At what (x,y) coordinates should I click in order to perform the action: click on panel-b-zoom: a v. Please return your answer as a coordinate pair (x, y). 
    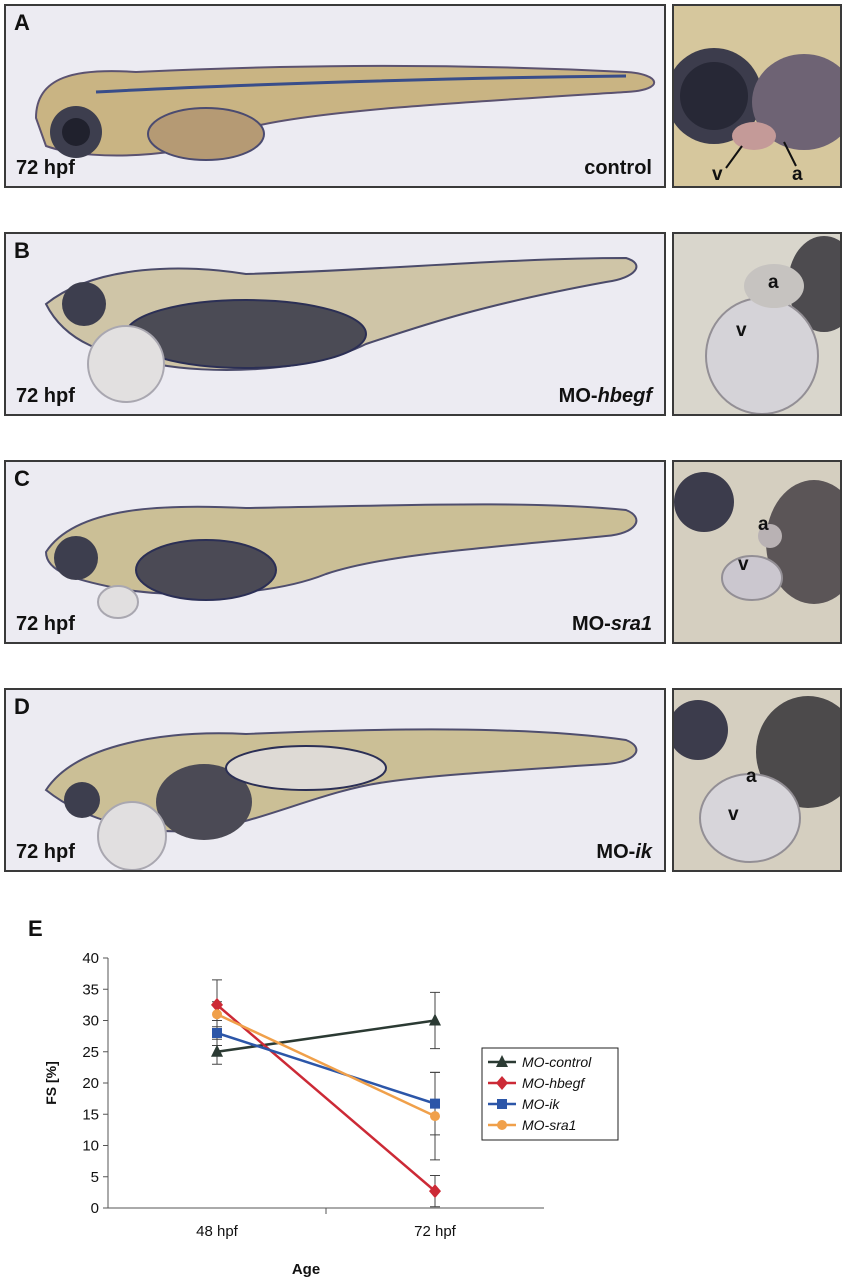
    Looking at the image, I should click on (757, 324).